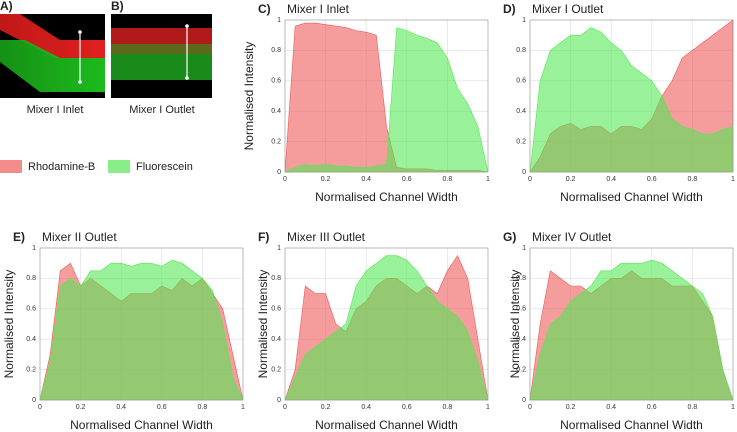 Image resolution: width=737 pixels, height=432 pixels. Describe the element at coordinates (509, 237) in the screenshot. I see `panel-label: G)` at that location.